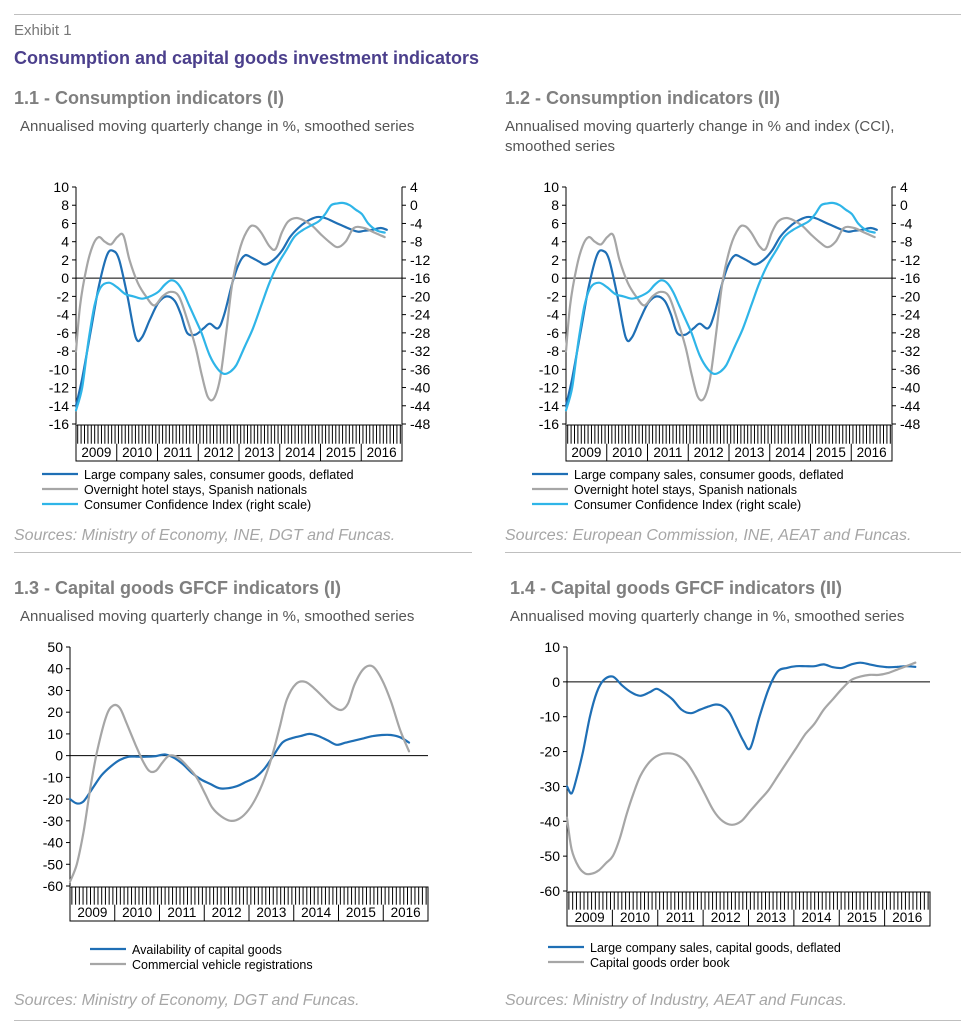 The image size is (969, 1031). Describe the element at coordinates (53, 864) in the screenshot. I see `y-tick-label: -50` at that location.